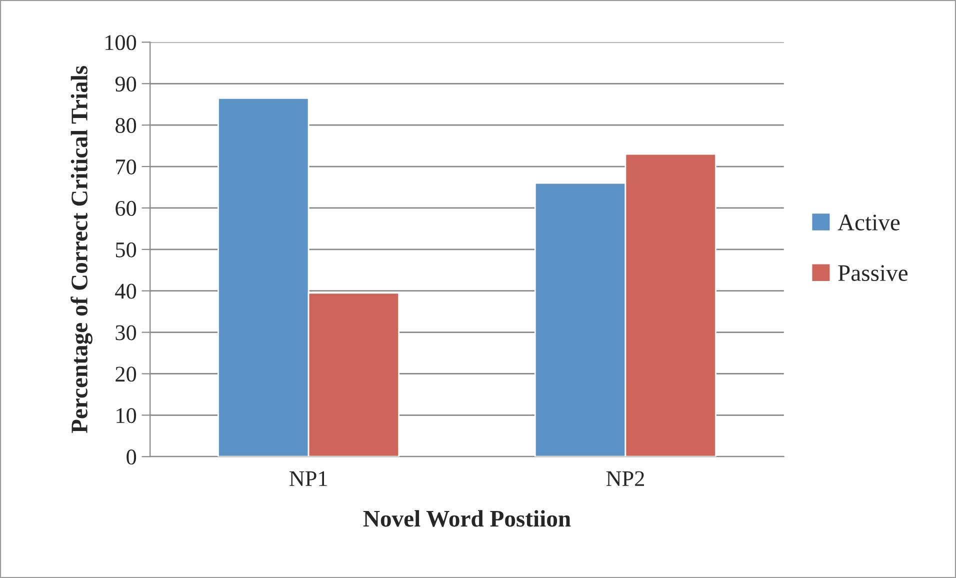  Describe the element at coordinates (126, 250) in the screenshot. I see `y-tick-label: 50` at that location.